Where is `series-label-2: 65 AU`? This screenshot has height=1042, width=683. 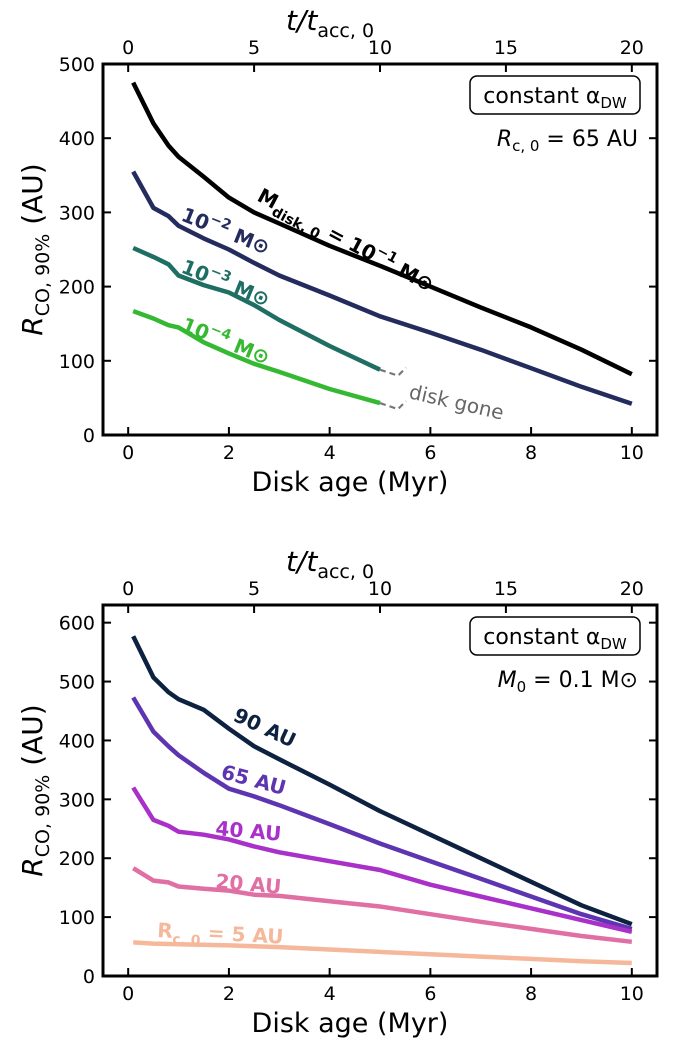 series-label-2: 65 AU is located at coordinates (254, 780).